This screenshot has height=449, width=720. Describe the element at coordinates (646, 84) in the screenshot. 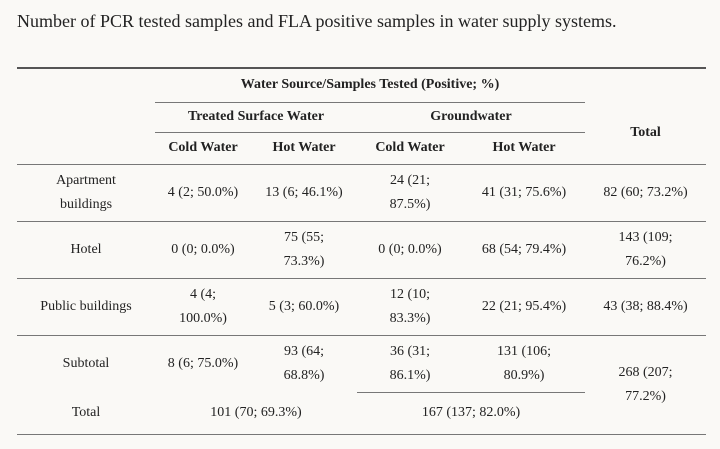

I see `corner-cell-right` at that location.